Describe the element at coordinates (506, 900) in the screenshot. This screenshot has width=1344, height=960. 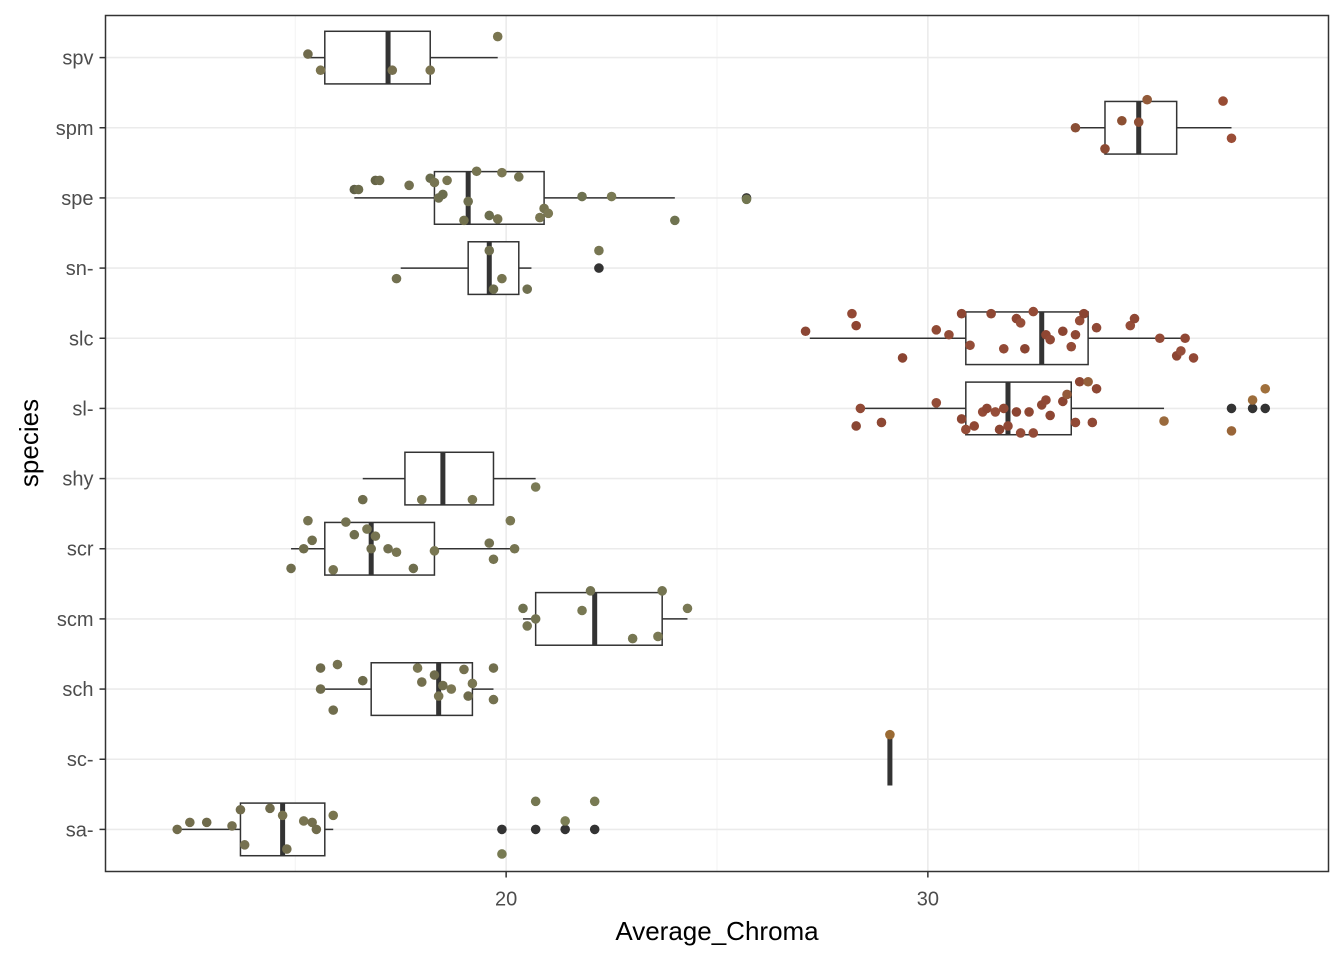
I see `x-tick-label: 20` at that location.